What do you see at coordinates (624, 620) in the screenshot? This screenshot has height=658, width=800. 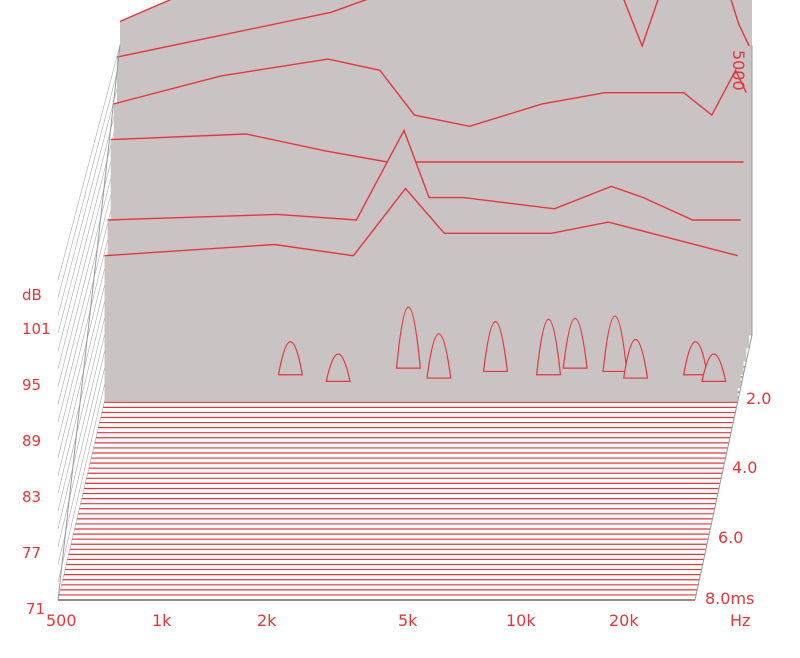 I see `x-tick-label: 20k` at bounding box center [624, 620].